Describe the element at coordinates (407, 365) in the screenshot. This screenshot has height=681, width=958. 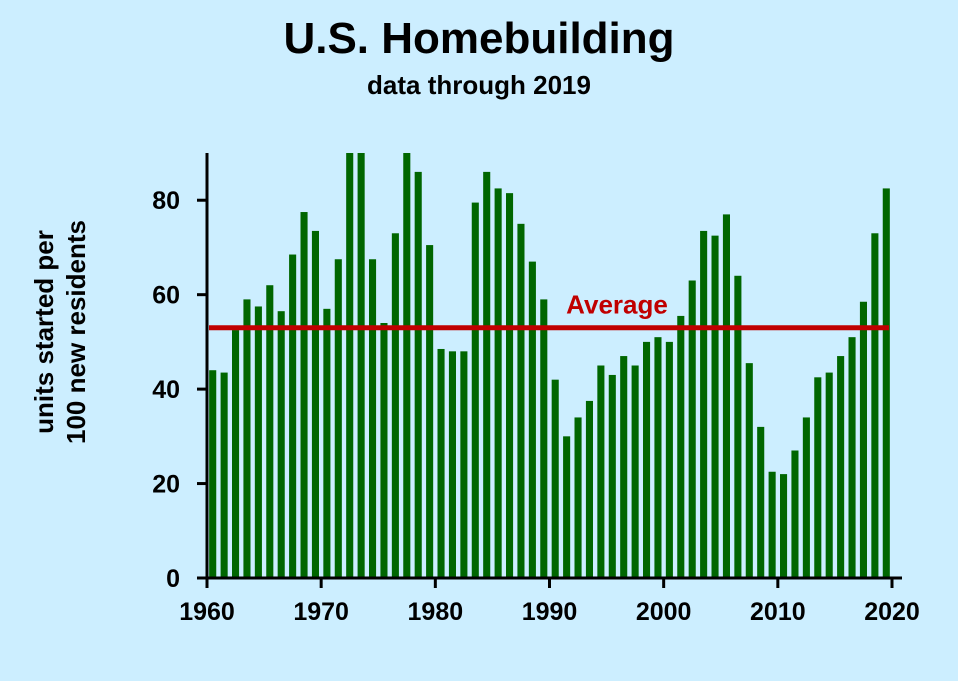
I see `bar-1977` at that location.